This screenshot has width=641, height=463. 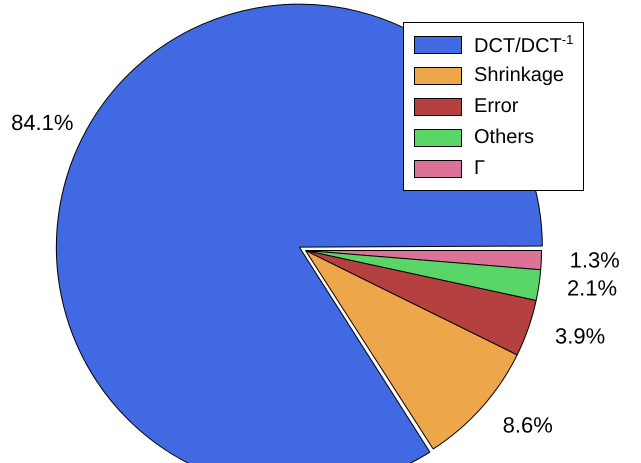 What do you see at coordinates (480, 168) in the screenshot?
I see `legend-label: Γ` at bounding box center [480, 168].